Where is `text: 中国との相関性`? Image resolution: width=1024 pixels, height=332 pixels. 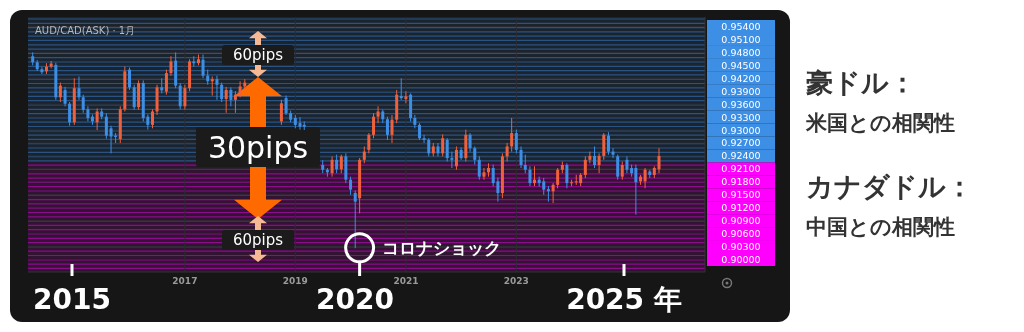 text: 中国との相関性 is located at coordinates (880, 227).